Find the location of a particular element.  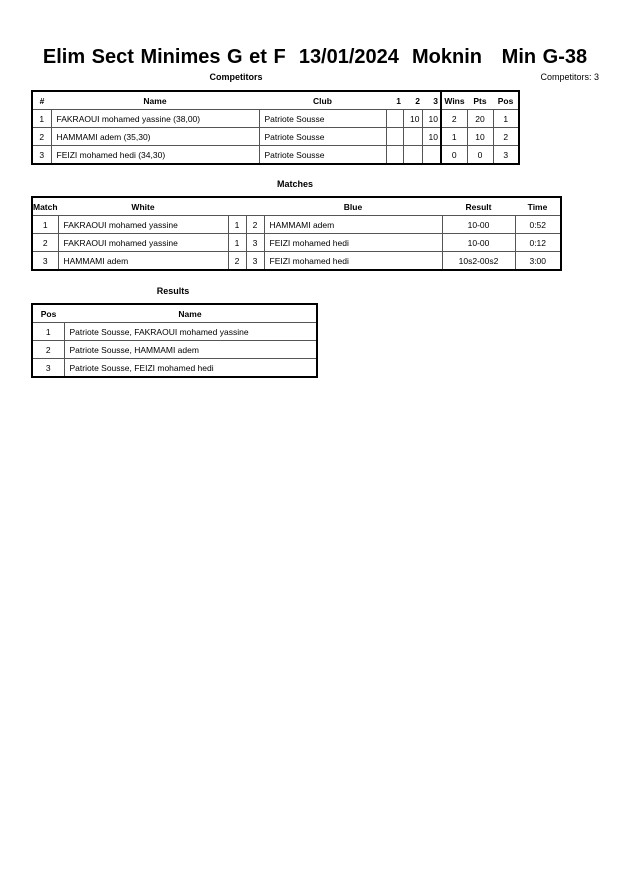

column-header: Result is located at coordinates (478, 206).